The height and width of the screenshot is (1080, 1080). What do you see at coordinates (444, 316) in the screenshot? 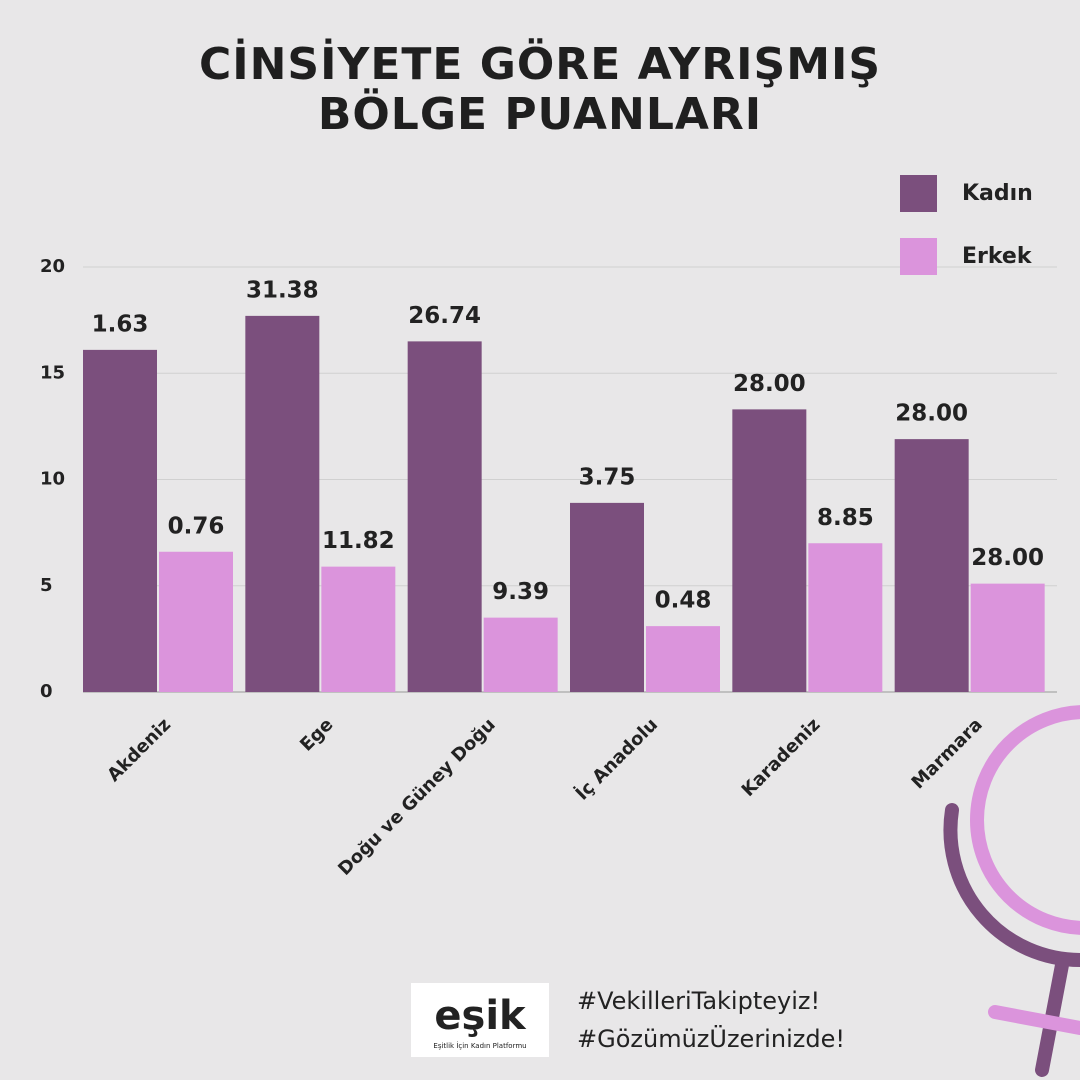
I see `value-label: 26.74` at bounding box center [444, 316].